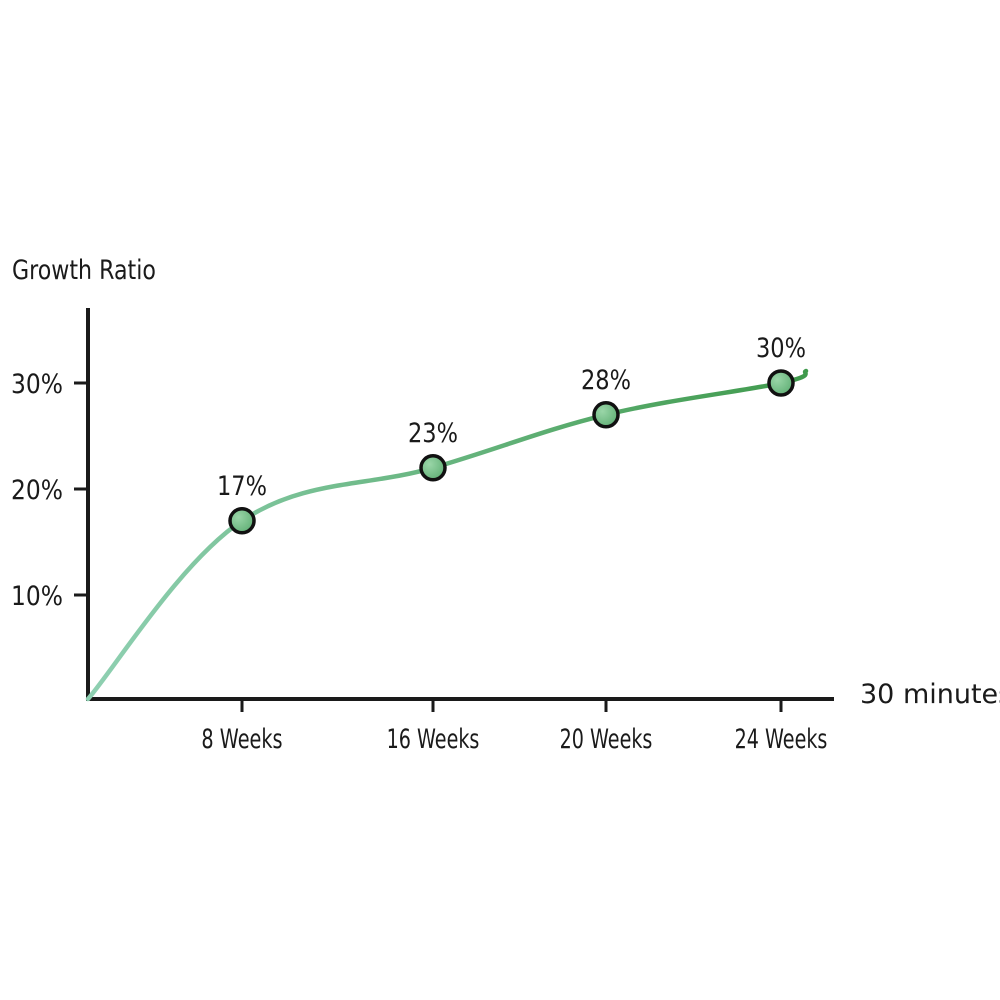 This screenshot has width=1000, height=1000. I want to click on y-ticks: 10% 20% 30%, so click(49, 490).